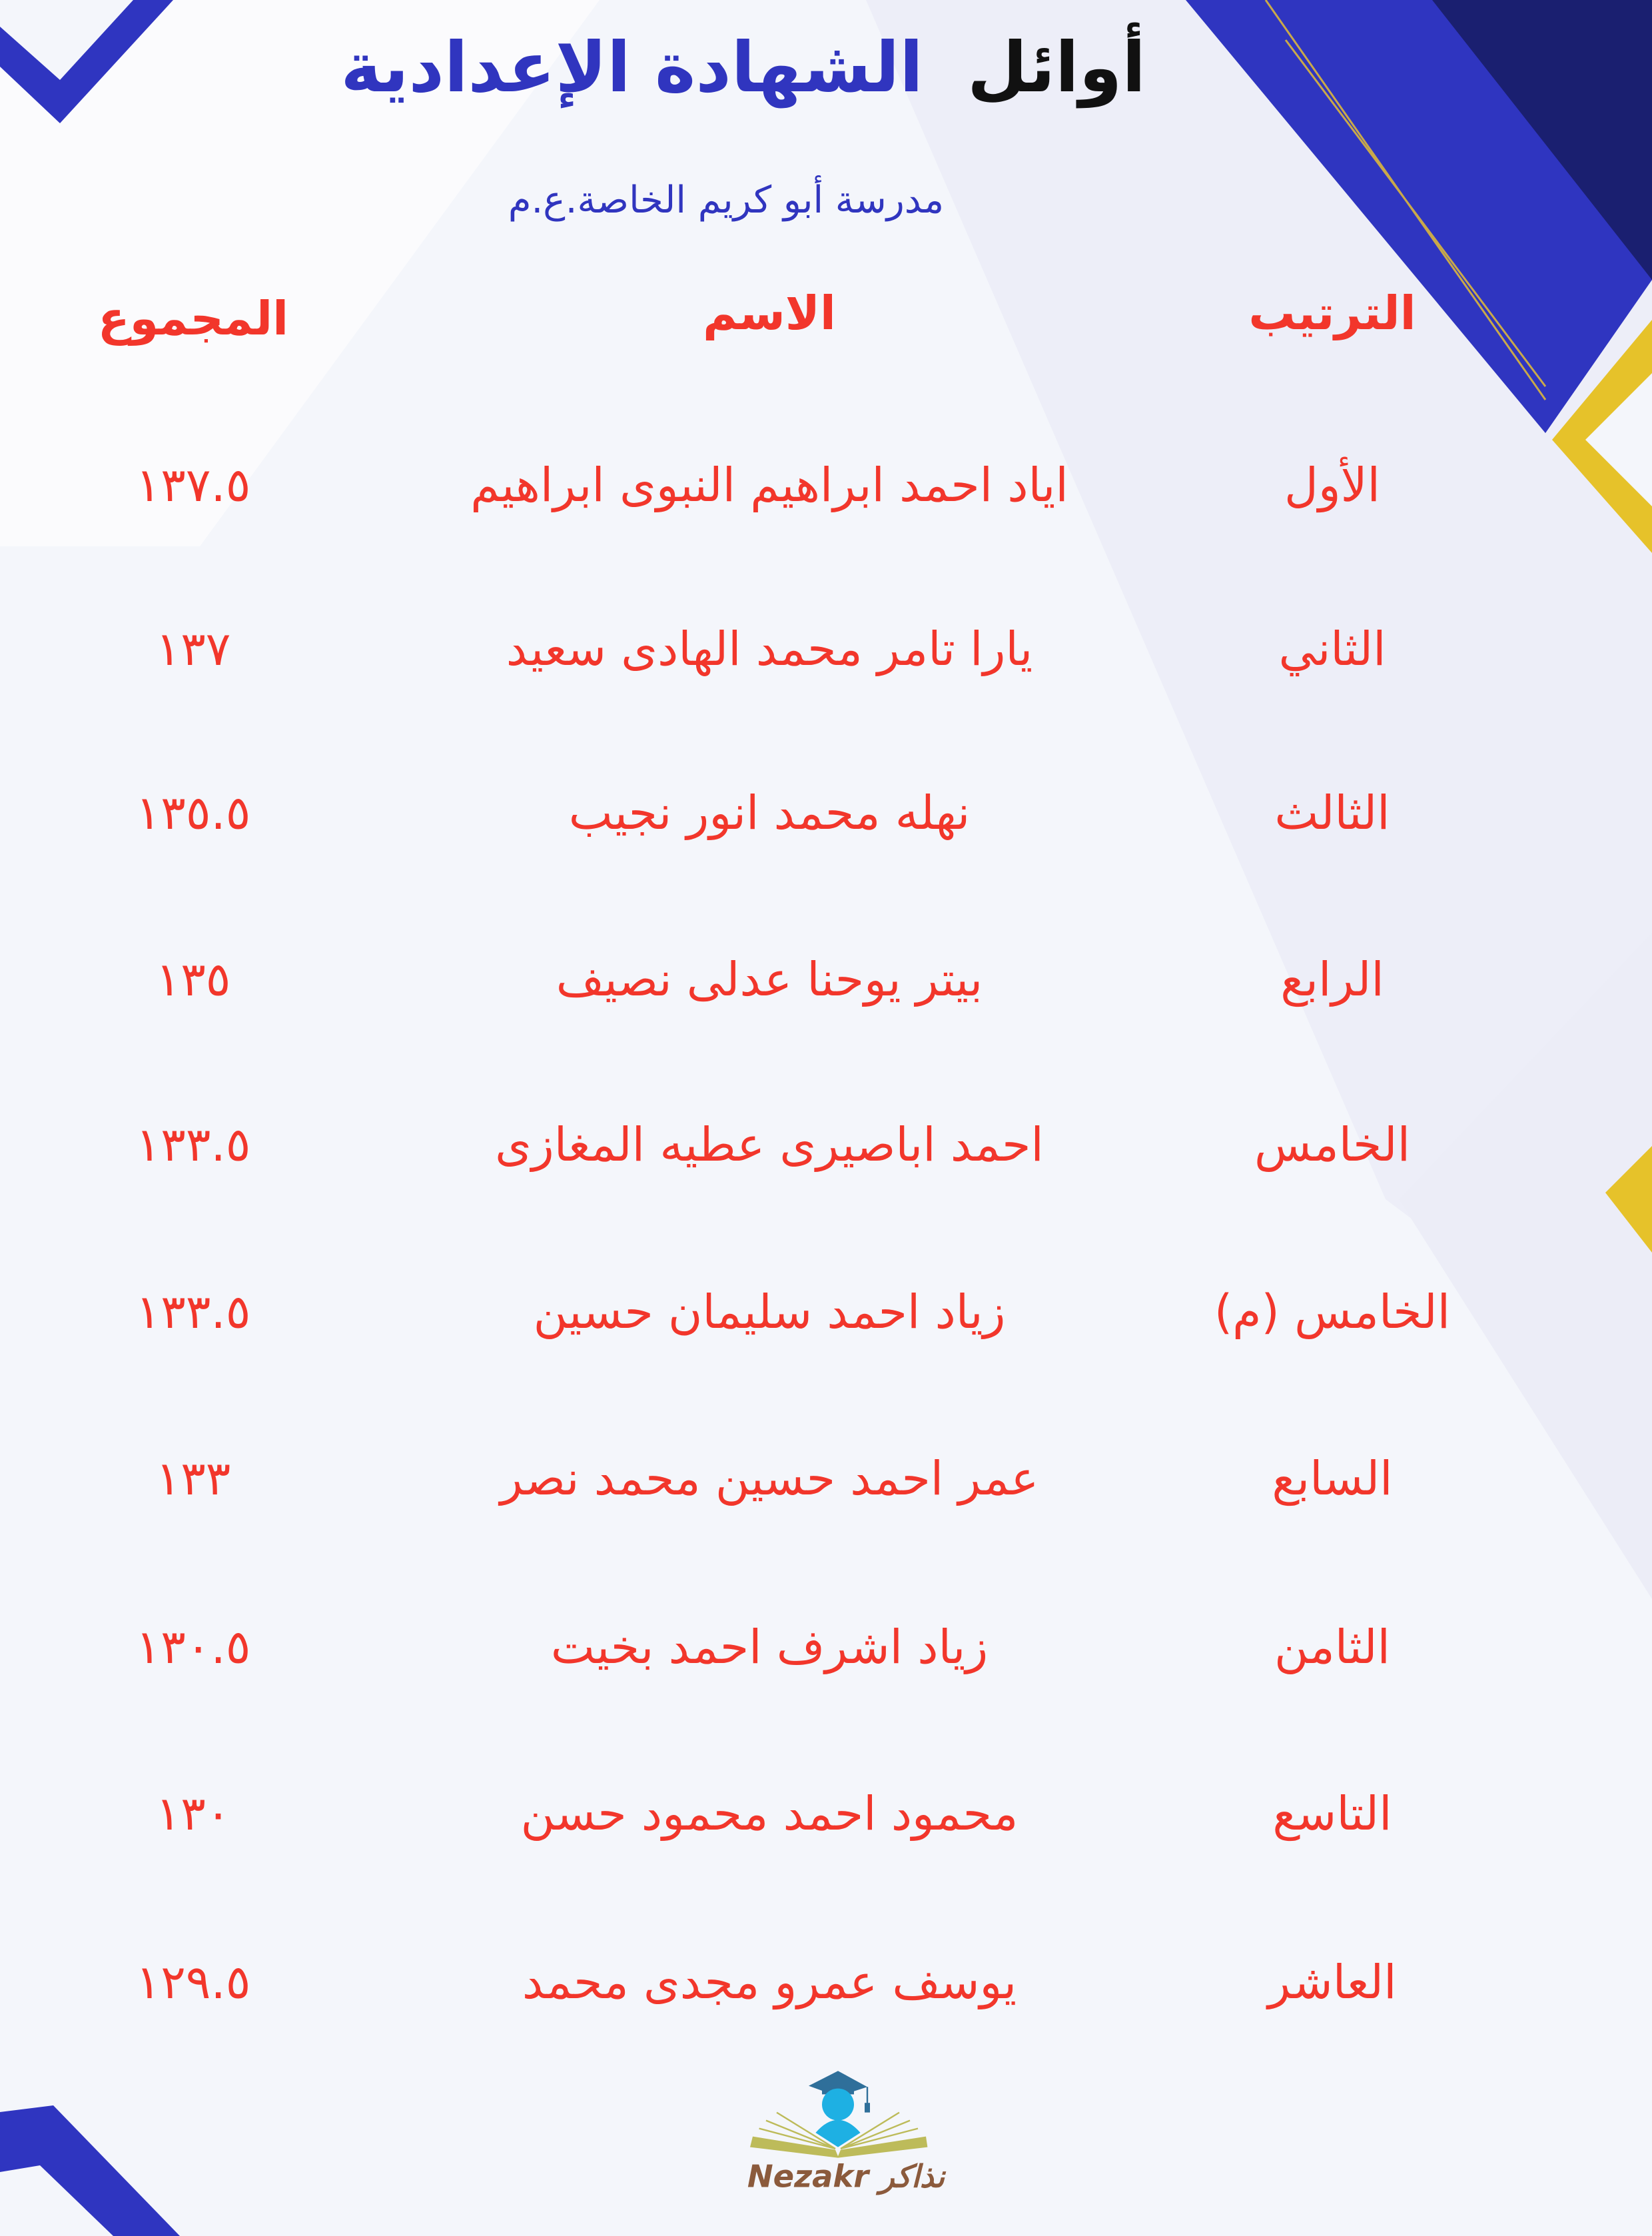  I want to click on total-score: ١٣٠.٥, so click(193, 1647).